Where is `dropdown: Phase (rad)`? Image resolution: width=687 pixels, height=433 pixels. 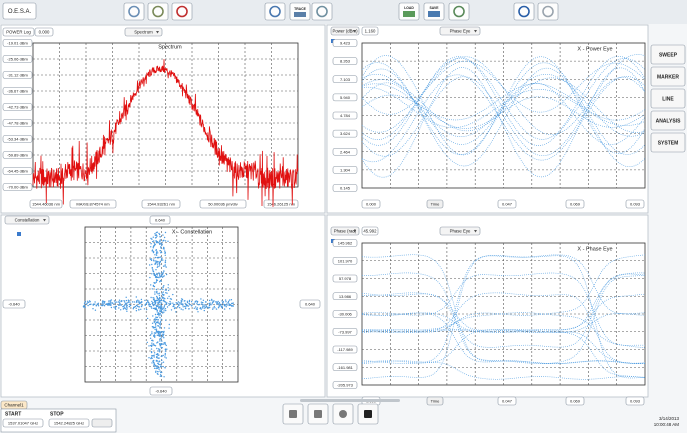
dropdown: Phase (rad) is located at coordinates (345, 231).